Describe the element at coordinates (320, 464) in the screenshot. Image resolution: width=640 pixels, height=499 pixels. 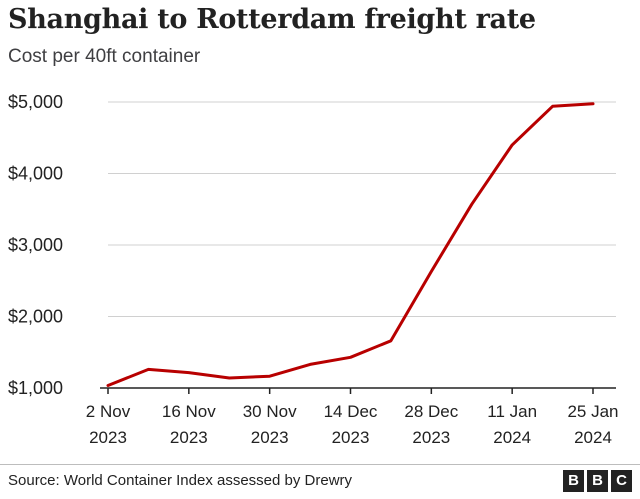
I see `footer-divider` at that location.